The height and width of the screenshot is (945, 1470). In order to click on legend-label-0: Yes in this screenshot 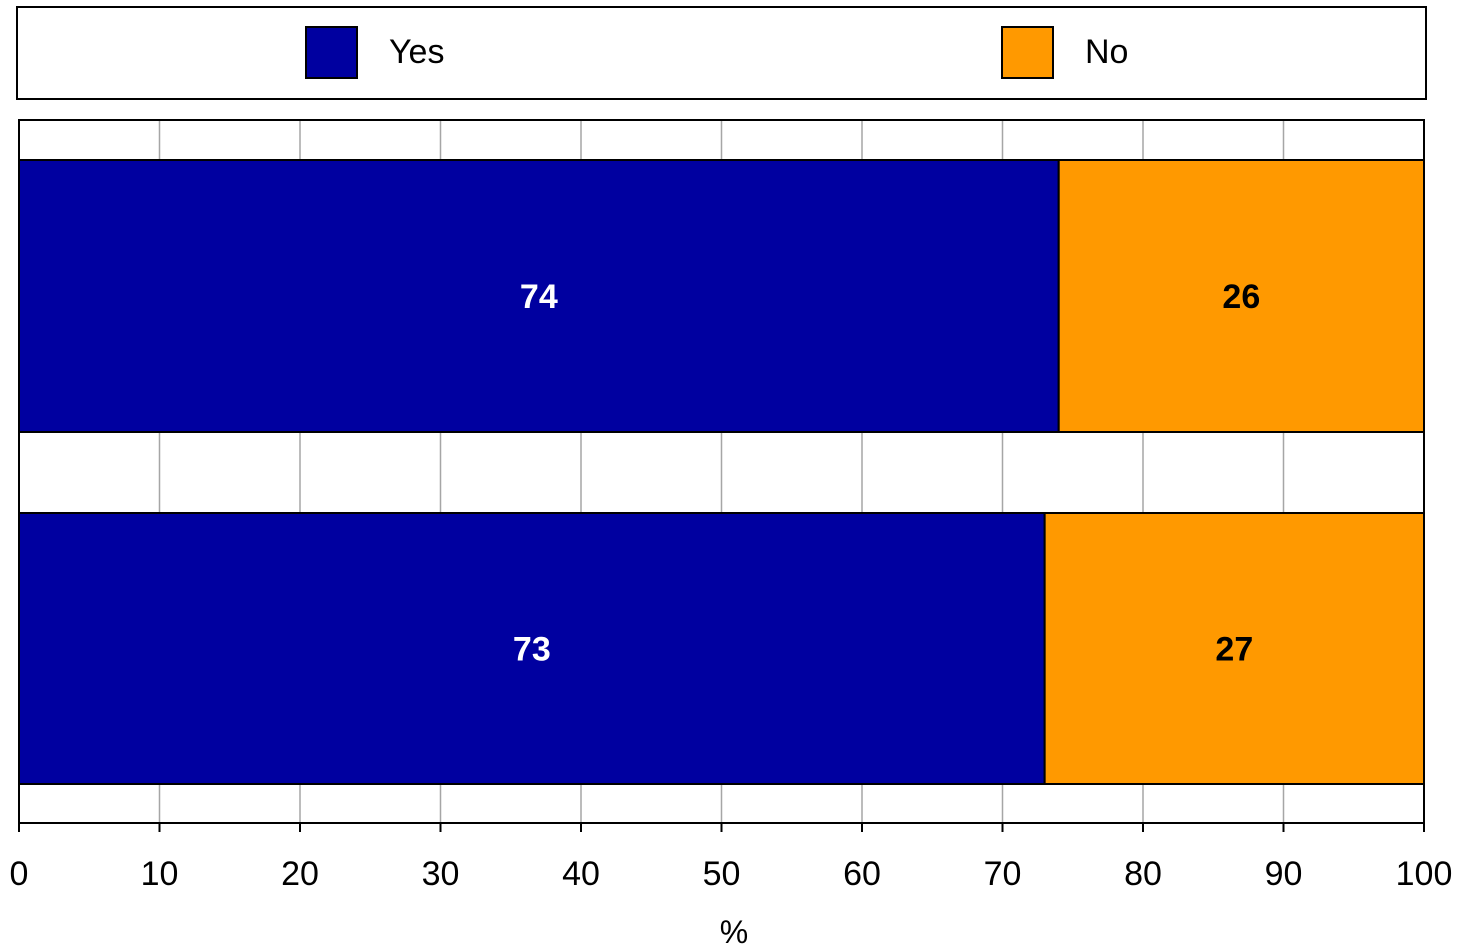, I will do `click(416, 52)`.